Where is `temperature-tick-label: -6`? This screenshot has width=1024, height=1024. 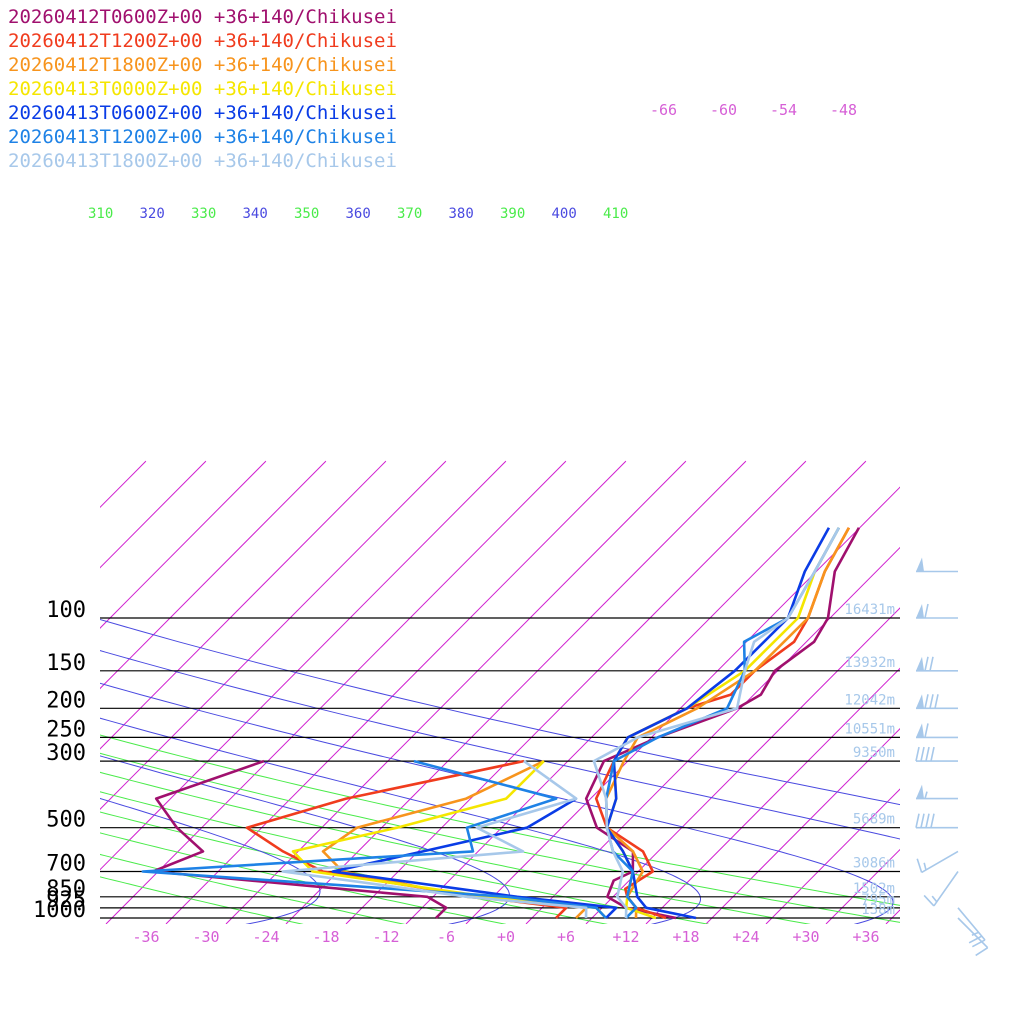
temperature-tick-label: -6 is located at coordinates (446, 937).